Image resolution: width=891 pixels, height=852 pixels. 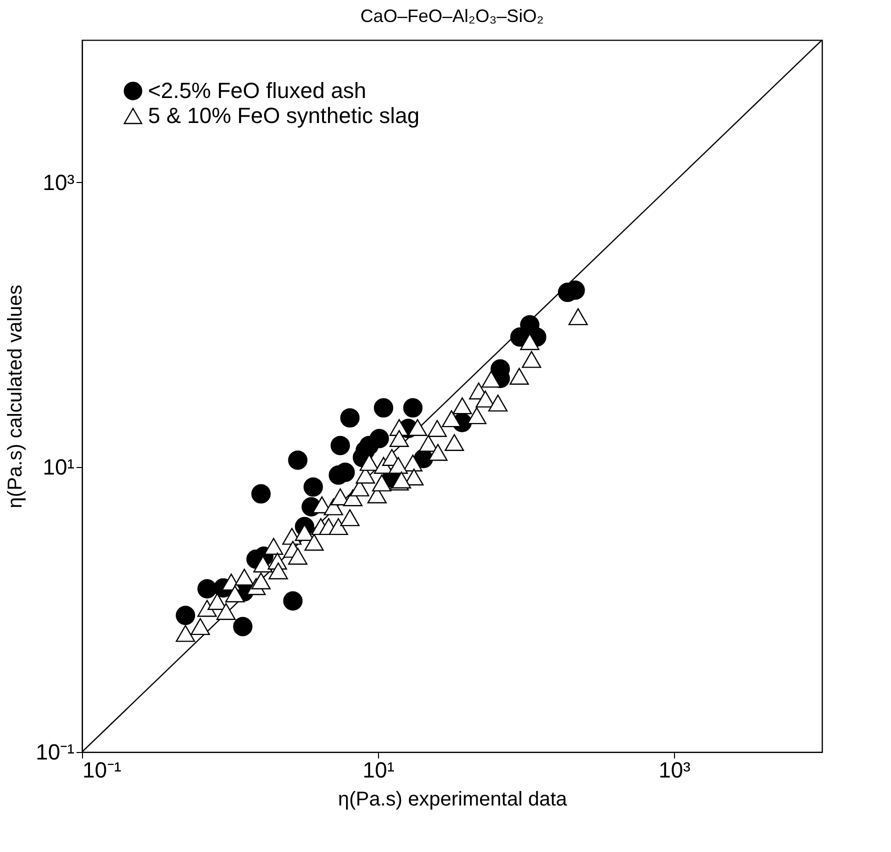 What do you see at coordinates (102, 770) in the screenshot?
I see `x-tick-label: 10⁻¹` at bounding box center [102, 770].